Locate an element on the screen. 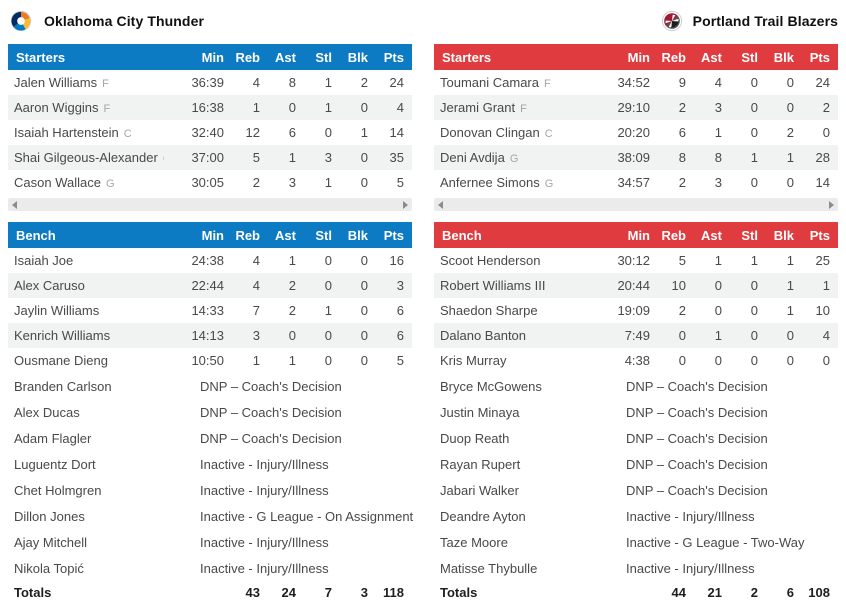  bench-table-header: Bench Min Reb Ast Stl Blk Pts is located at coordinates (210, 235).